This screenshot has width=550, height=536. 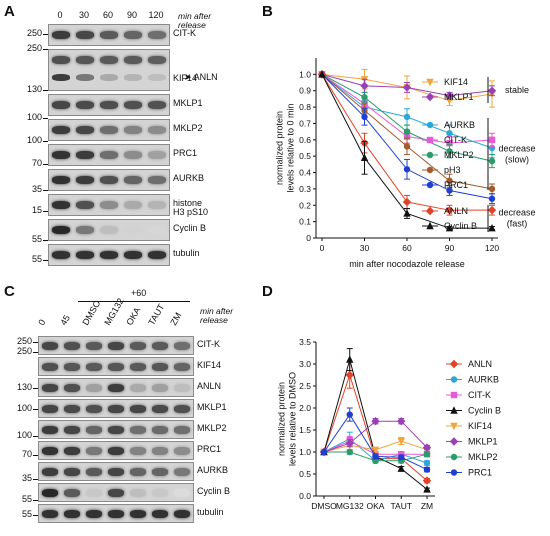 What do you see at coordinates (26, 478) in the screenshot?
I see `mw-marker: 35` at bounding box center [26, 478].